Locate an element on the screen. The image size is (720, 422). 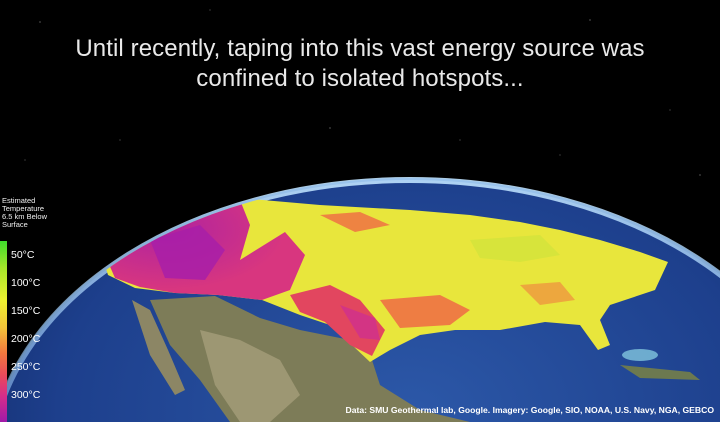
heat-zone-texas is located at coordinates (337, 320).